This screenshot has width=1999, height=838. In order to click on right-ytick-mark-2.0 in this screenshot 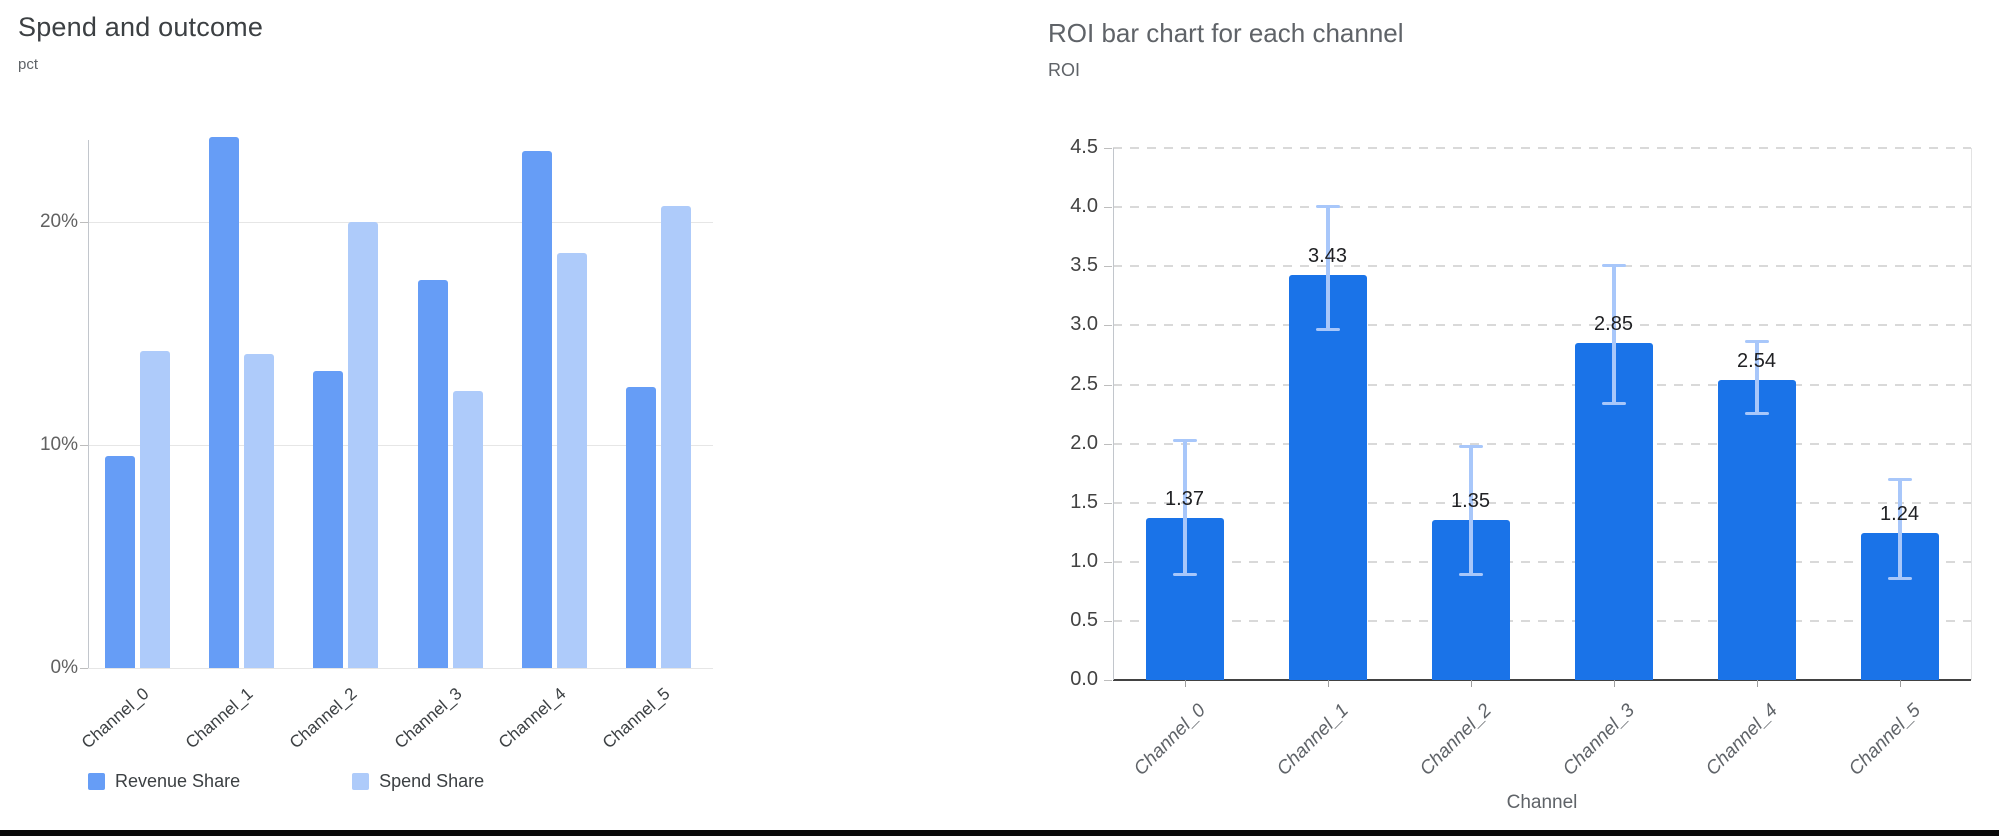, I will do `click(1108, 444)`.